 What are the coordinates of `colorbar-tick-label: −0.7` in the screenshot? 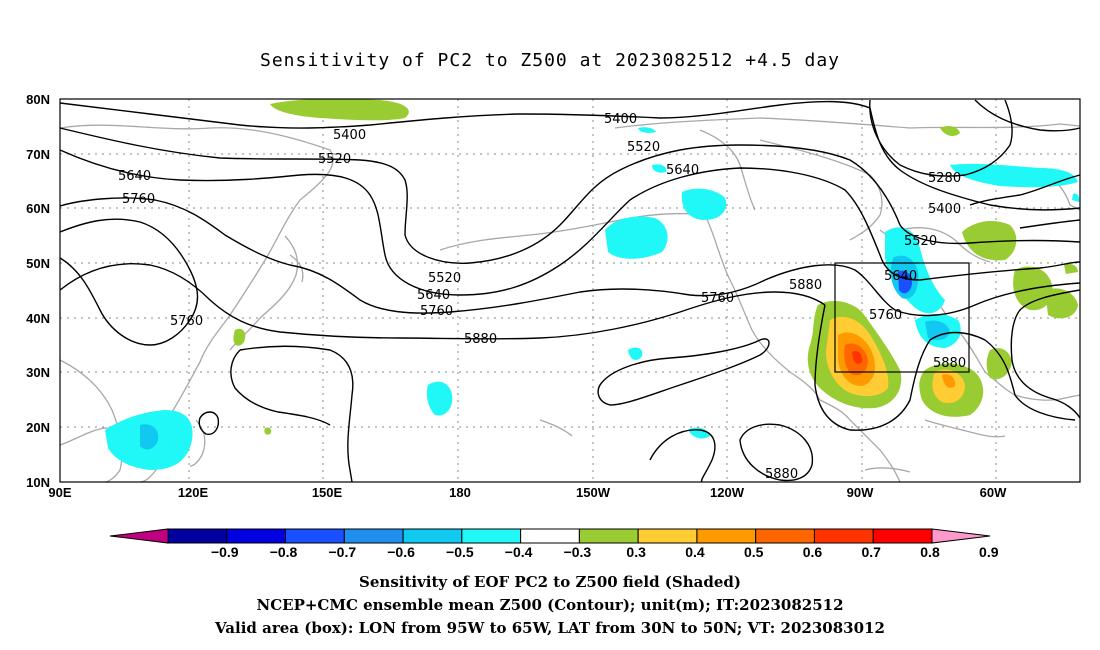 It's located at (342, 552).